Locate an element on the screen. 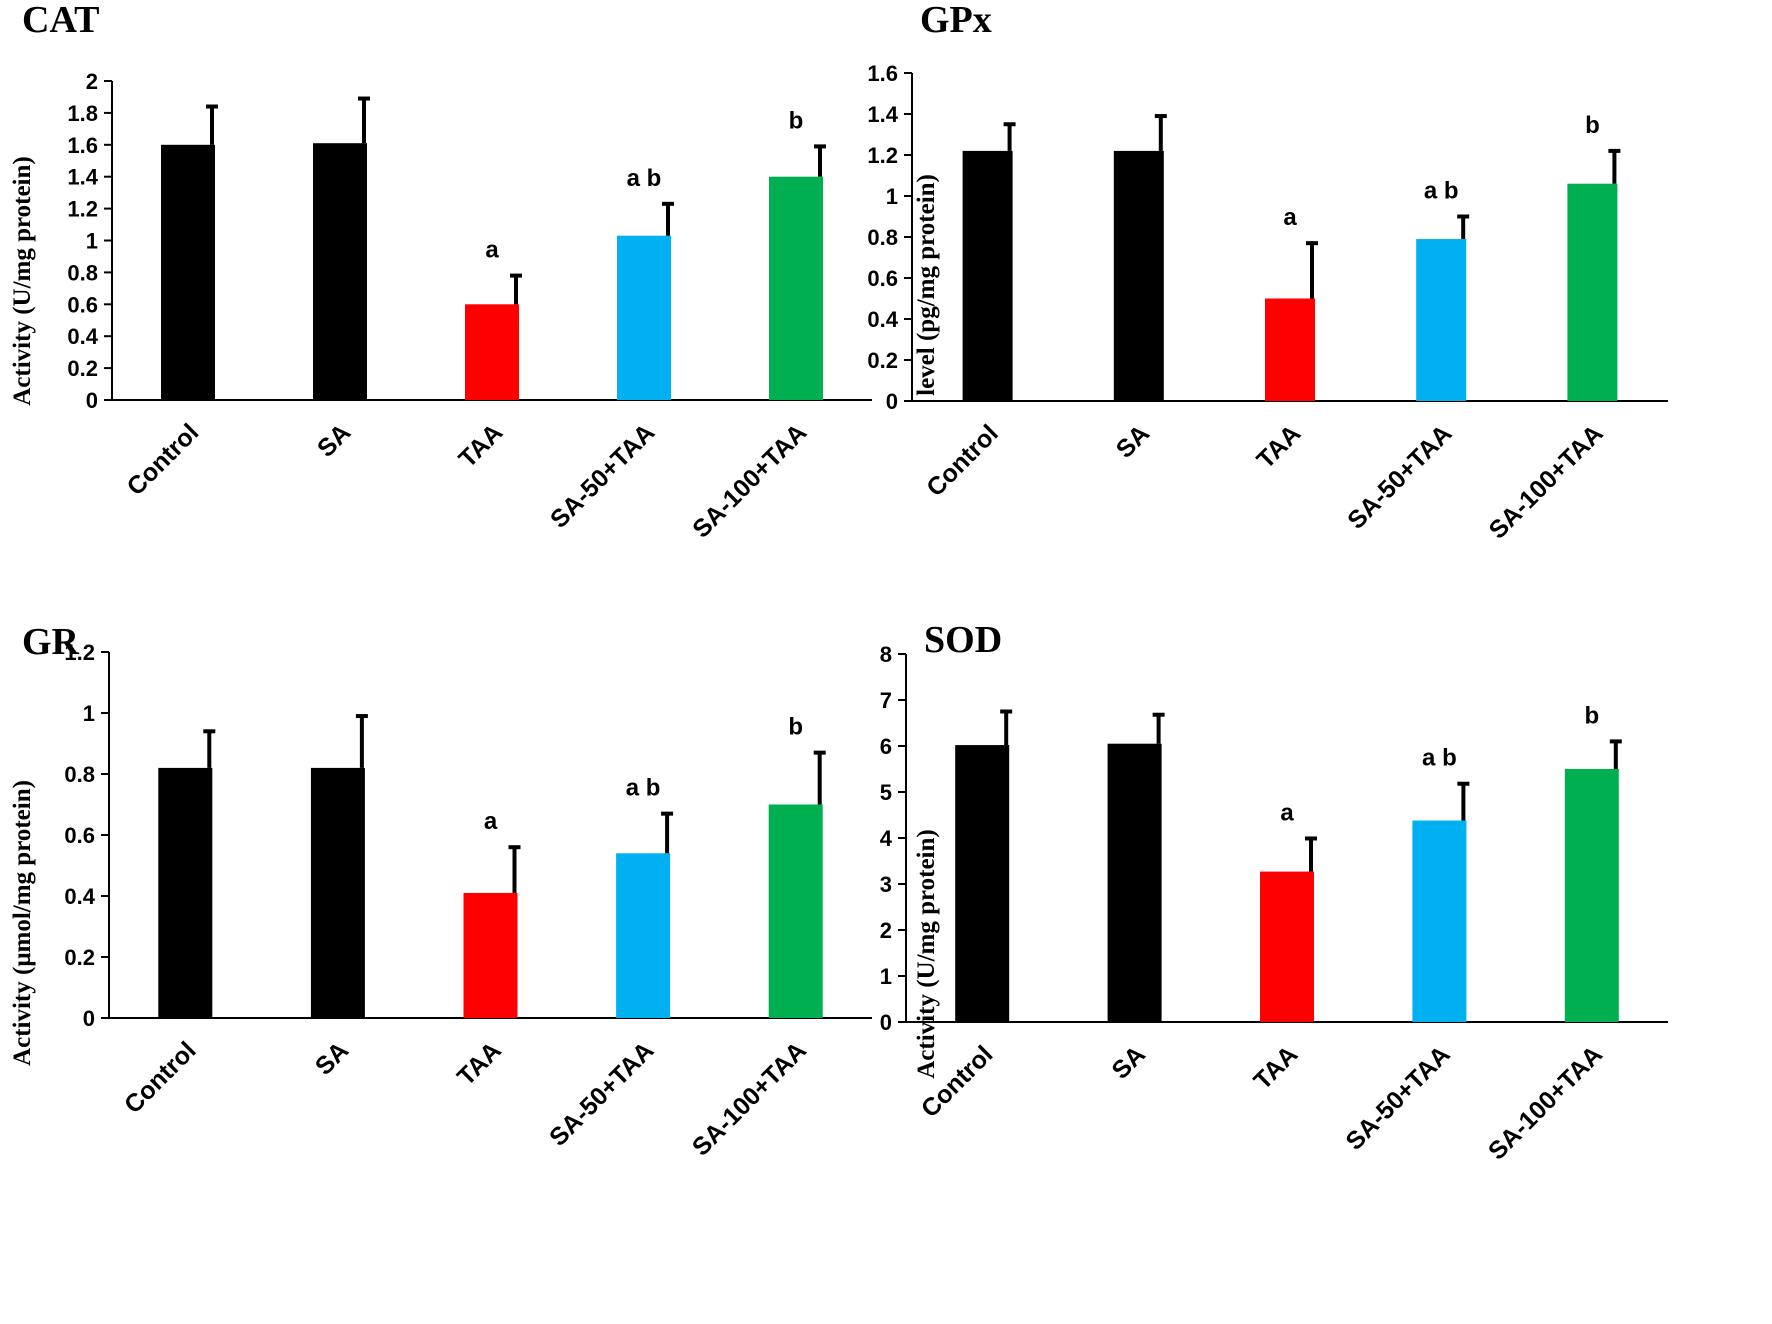 The image size is (1772, 1324). chart-title-sod: SOD is located at coordinates (963, 640).